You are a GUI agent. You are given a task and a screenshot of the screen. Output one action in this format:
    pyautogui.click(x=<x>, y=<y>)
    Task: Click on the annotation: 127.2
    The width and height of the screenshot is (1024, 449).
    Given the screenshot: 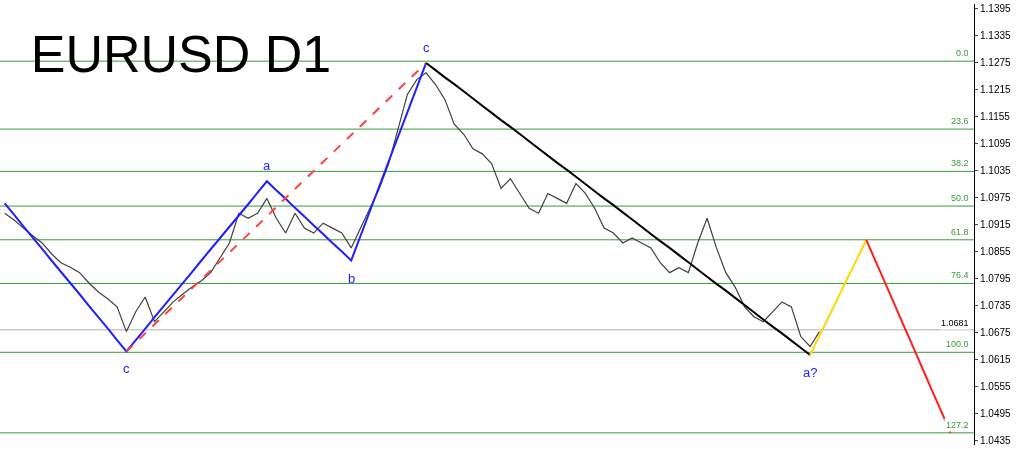 What is the action you would take?
    pyautogui.click(x=957, y=425)
    